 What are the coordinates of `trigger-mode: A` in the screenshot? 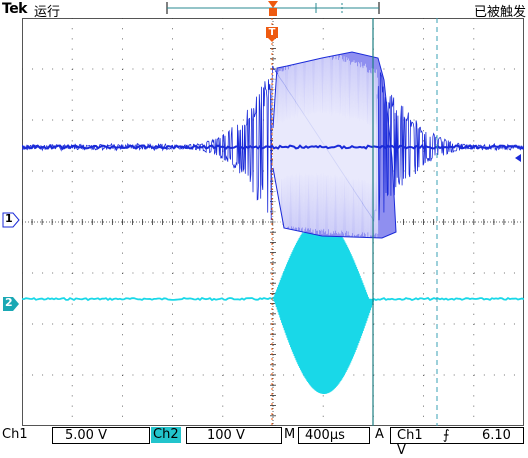 It's located at (379, 434).